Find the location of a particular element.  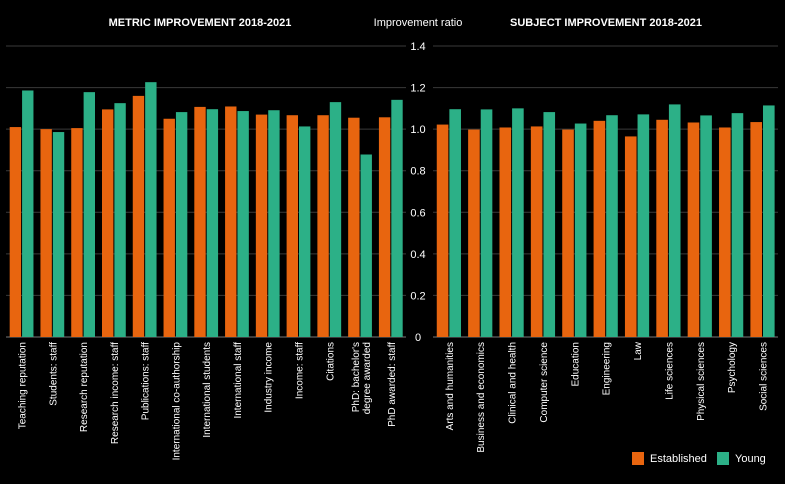

category-label: Physical sciences is located at coordinates (701, 381).